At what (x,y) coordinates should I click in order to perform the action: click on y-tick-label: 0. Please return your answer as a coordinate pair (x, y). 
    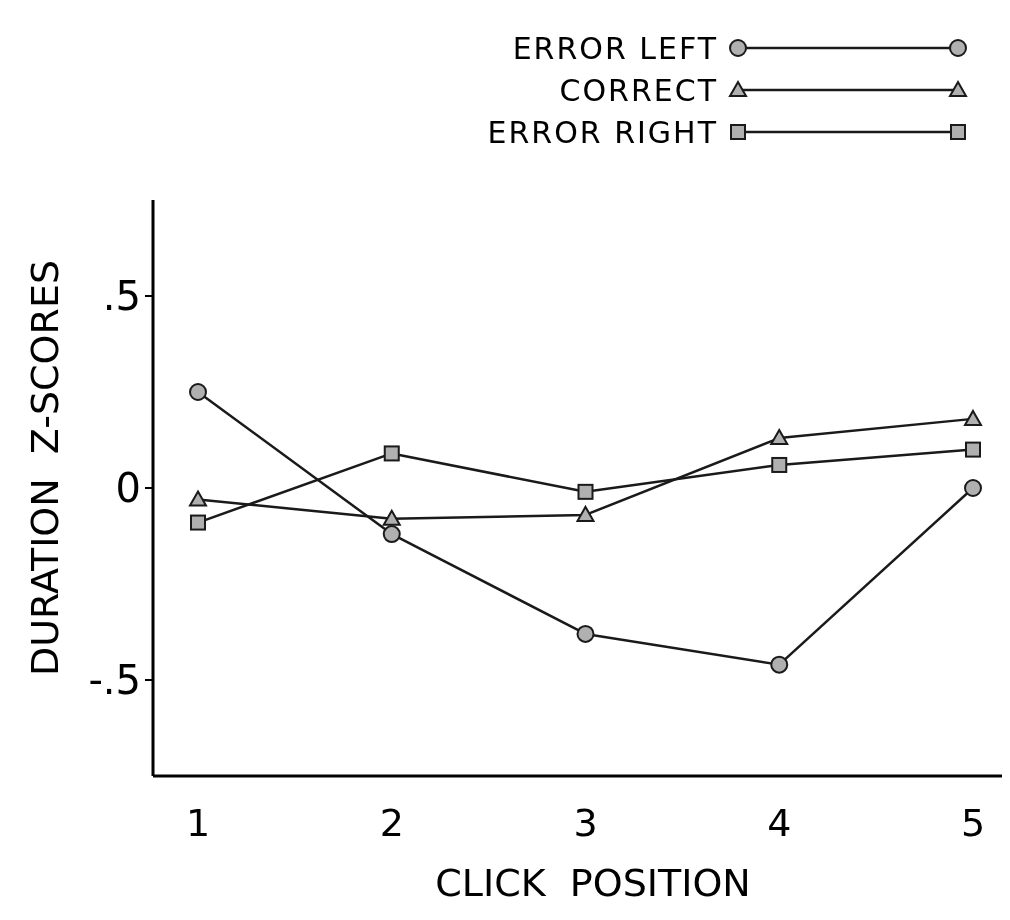
    Looking at the image, I should click on (128, 488).